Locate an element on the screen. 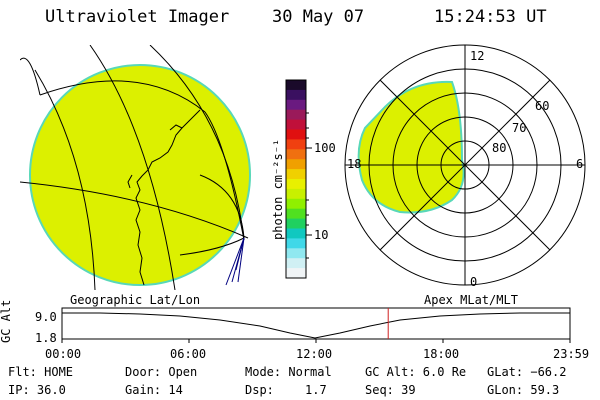 This screenshot has width=600, height=400. door-status: Door: Open is located at coordinates (161, 372).